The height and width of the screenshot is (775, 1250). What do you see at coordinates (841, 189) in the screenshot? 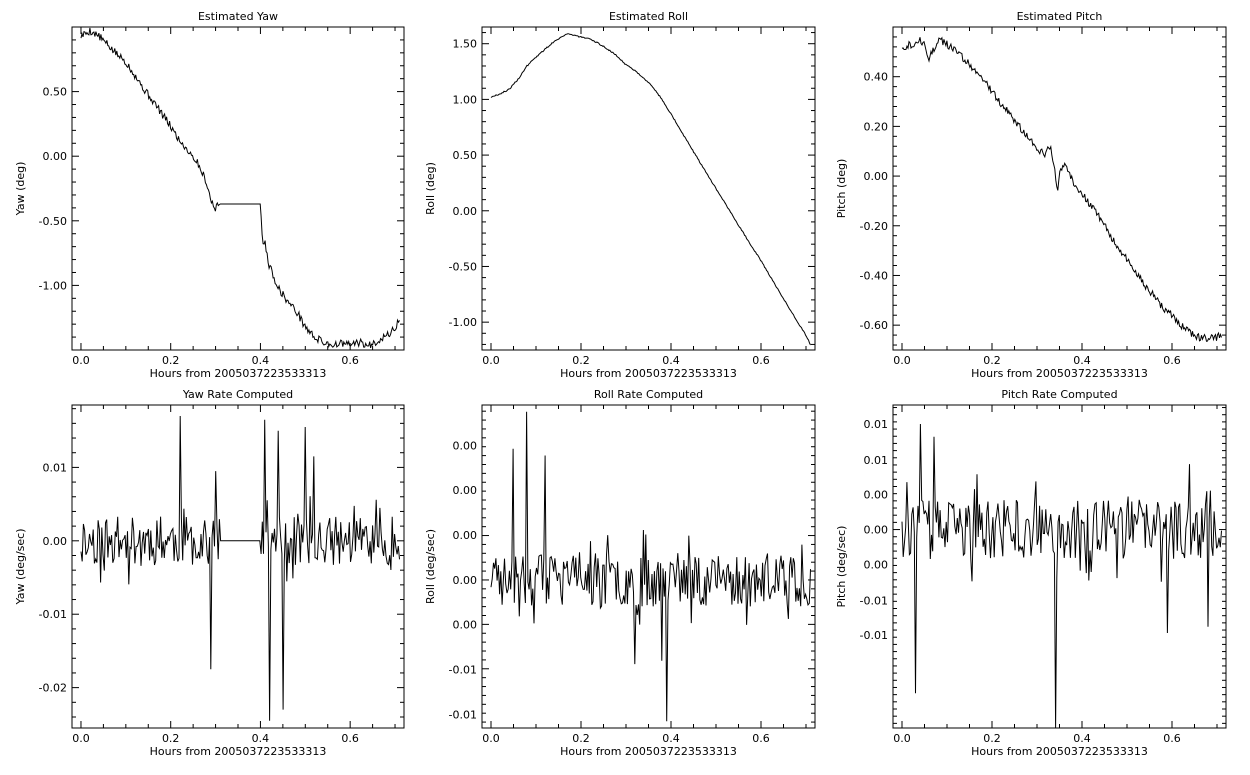
I see `estimated-pitch-y-axis-label: Pitch (deg)` at bounding box center [841, 189].